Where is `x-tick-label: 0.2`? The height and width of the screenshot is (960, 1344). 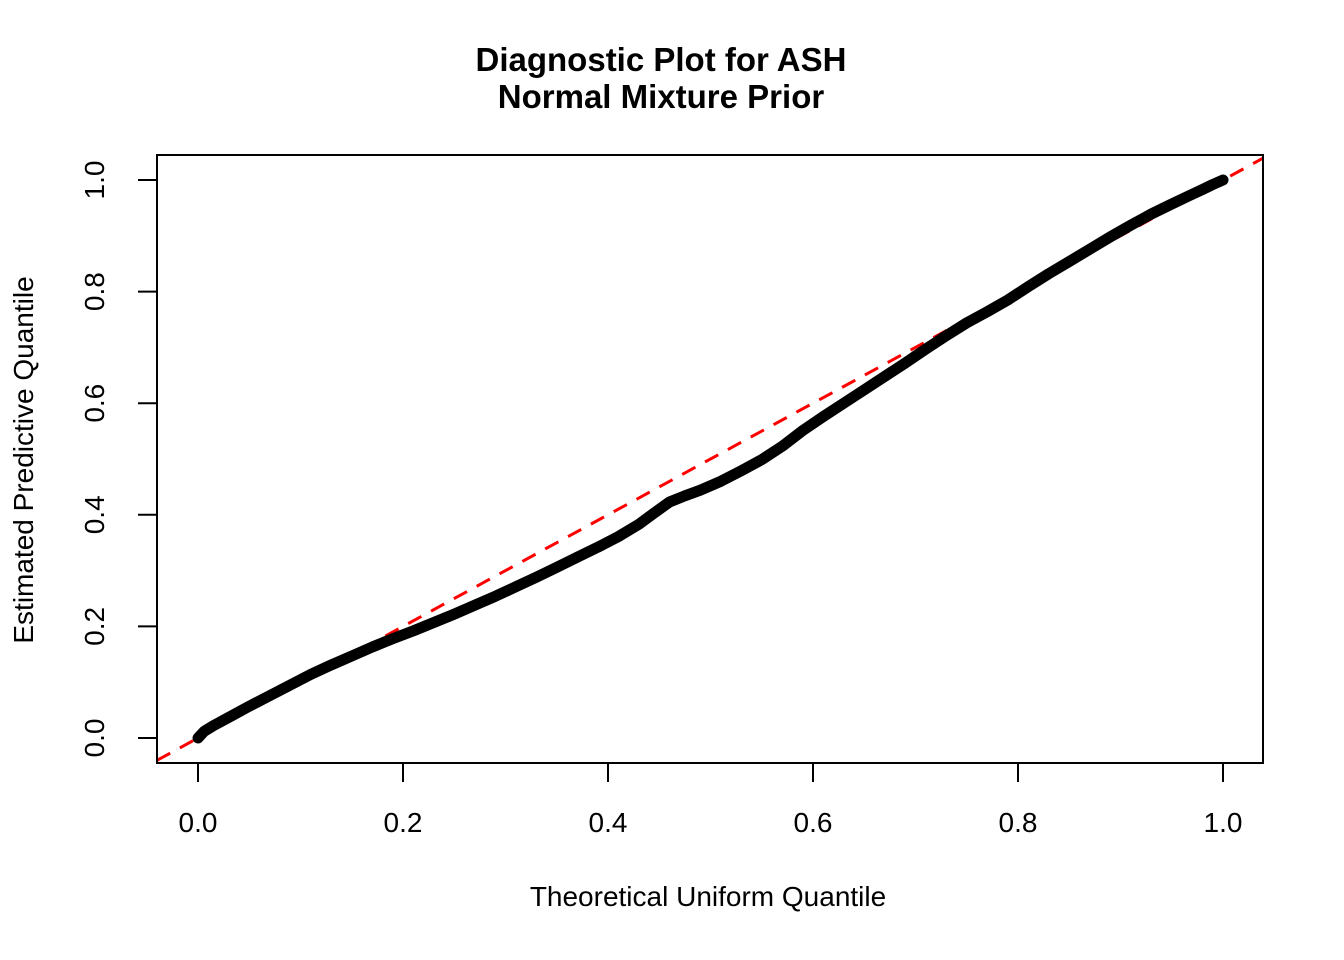
x-tick-label: 0.2 is located at coordinates (403, 822).